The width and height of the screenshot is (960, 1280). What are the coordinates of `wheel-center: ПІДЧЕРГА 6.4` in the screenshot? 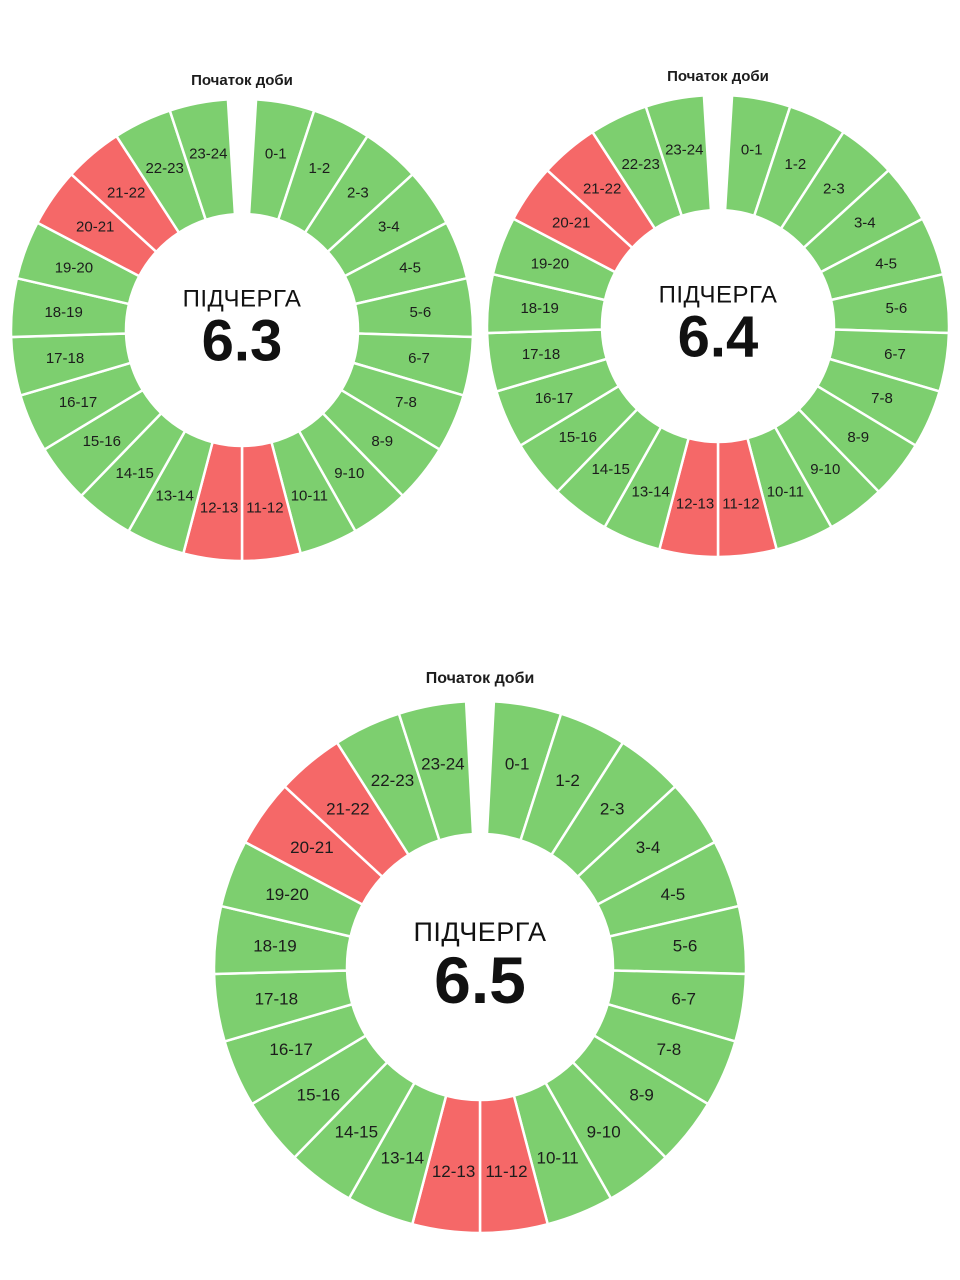 It's located at (718, 325).